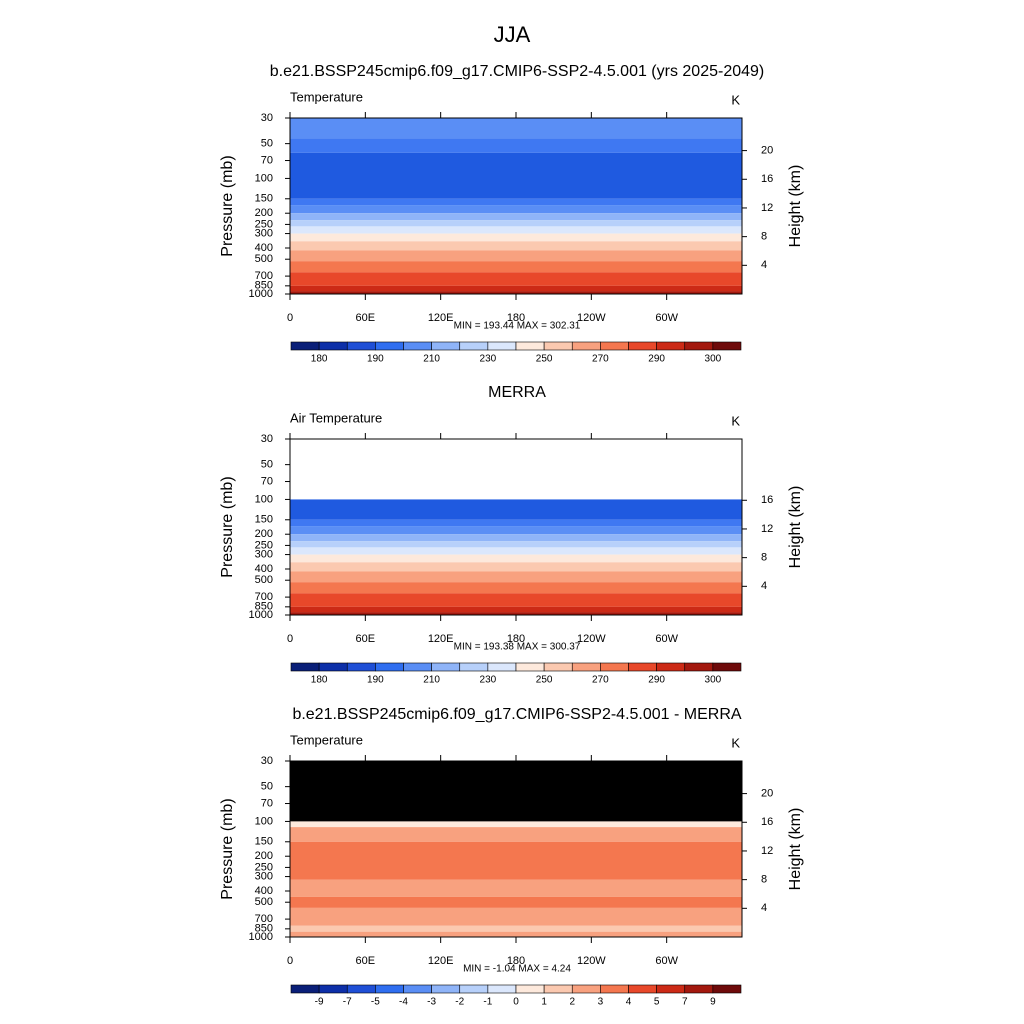  I want to click on colorbar-label: -2, so click(459, 1002).